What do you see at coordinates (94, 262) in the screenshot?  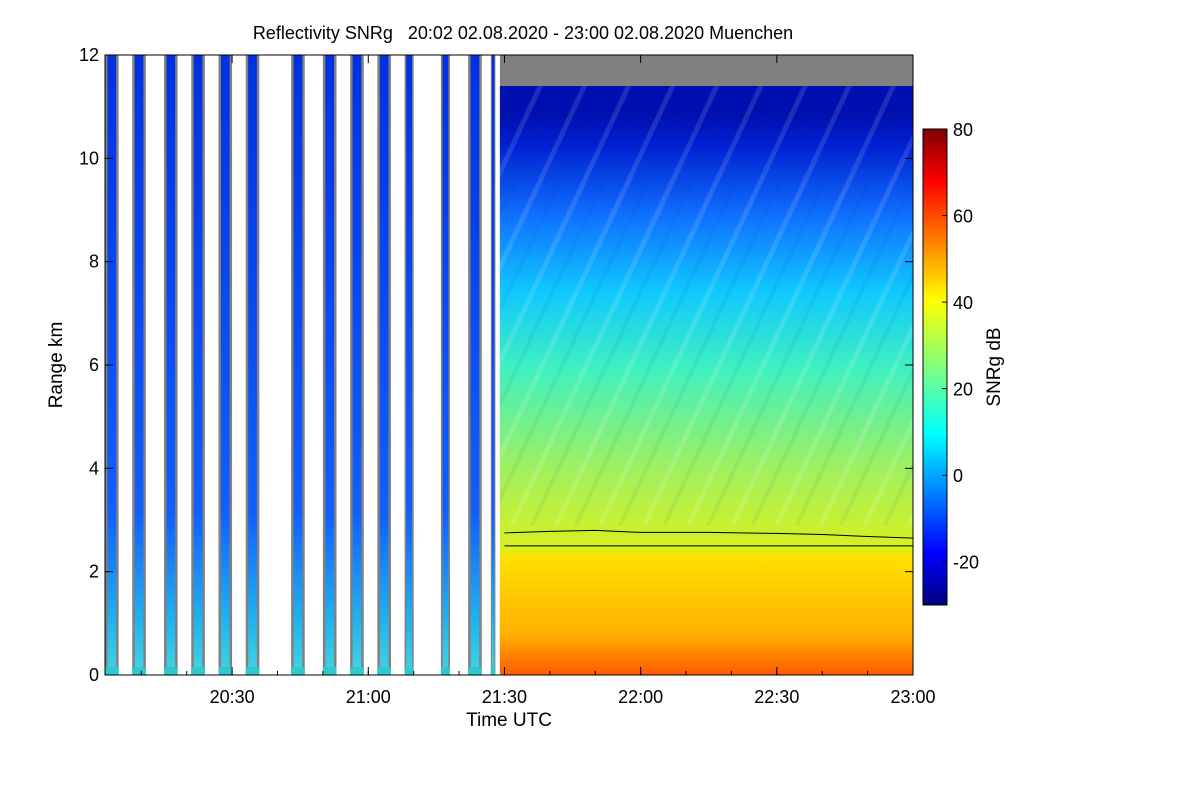 I see `y-tick-label: 8` at bounding box center [94, 262].